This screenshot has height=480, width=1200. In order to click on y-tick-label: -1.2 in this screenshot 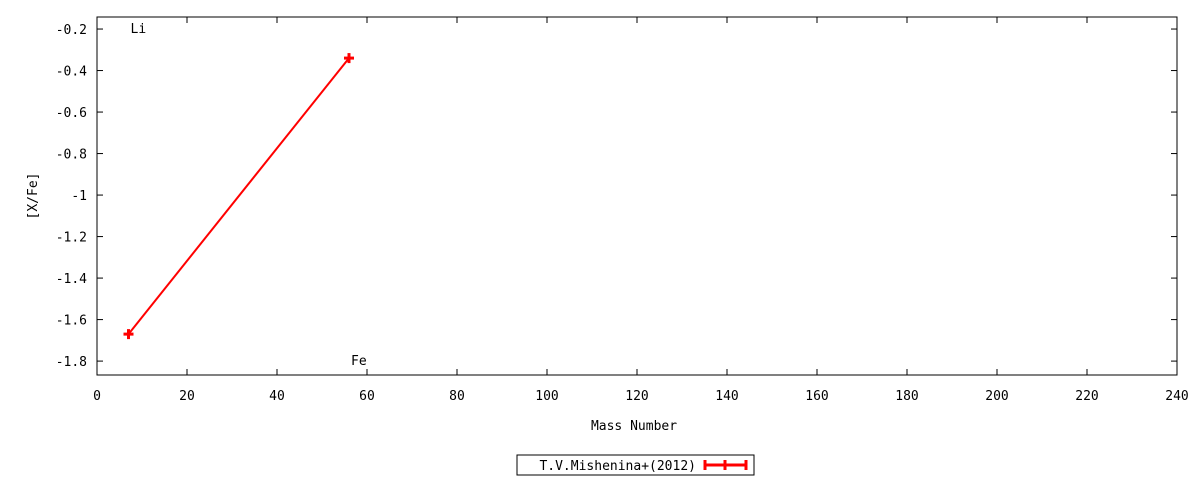, I will do `click(71, 238)`.